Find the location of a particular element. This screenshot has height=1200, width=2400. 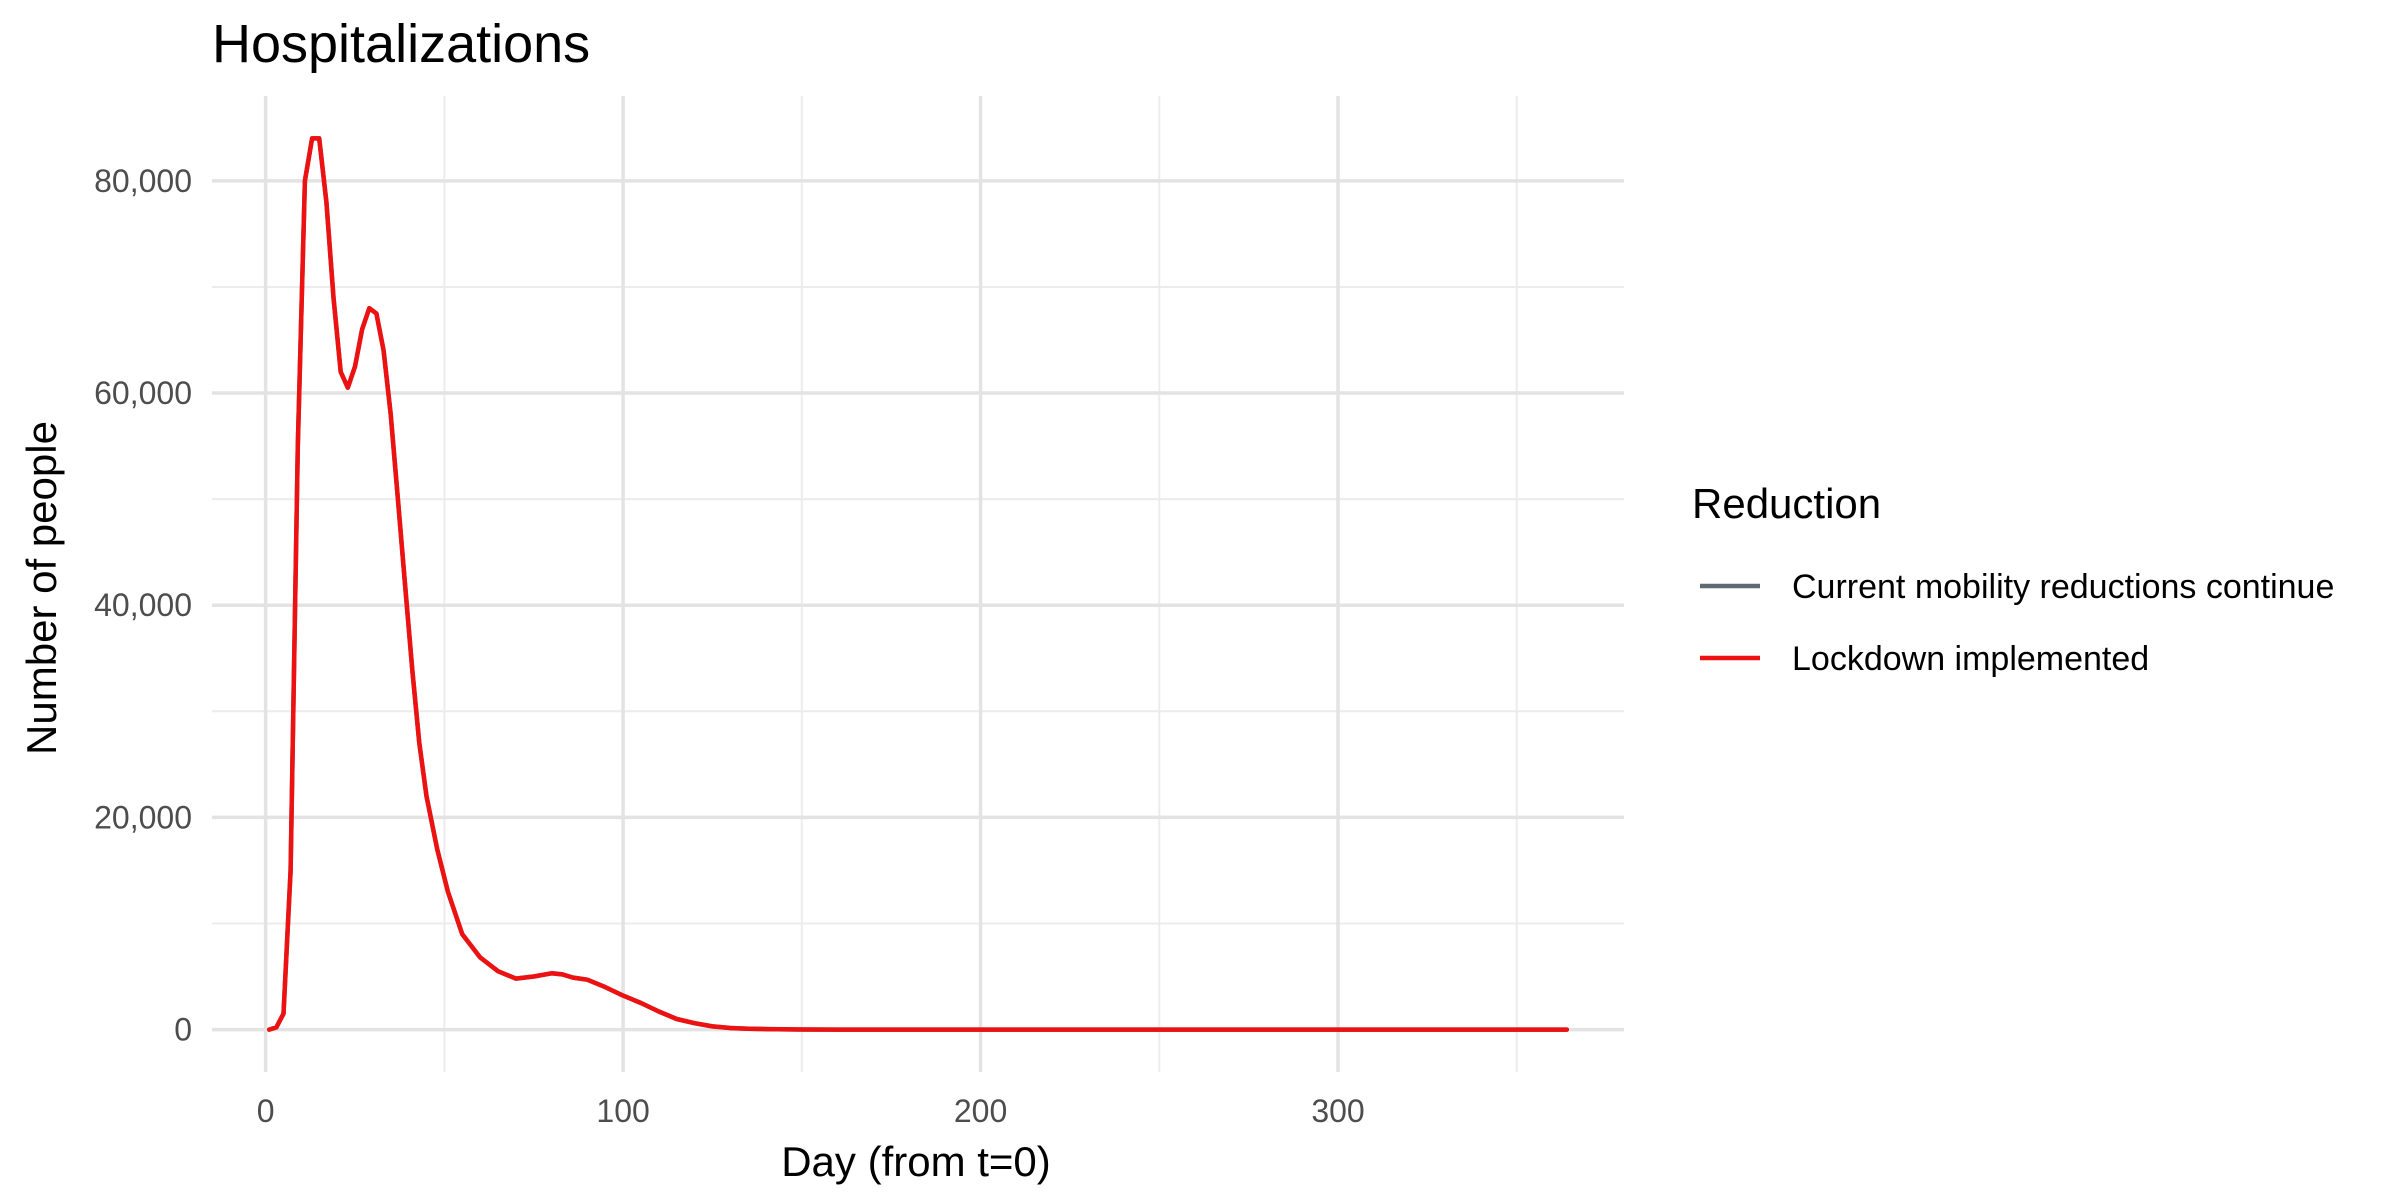

y-tick-label: 60,000 is located at coordinates (143, 393).